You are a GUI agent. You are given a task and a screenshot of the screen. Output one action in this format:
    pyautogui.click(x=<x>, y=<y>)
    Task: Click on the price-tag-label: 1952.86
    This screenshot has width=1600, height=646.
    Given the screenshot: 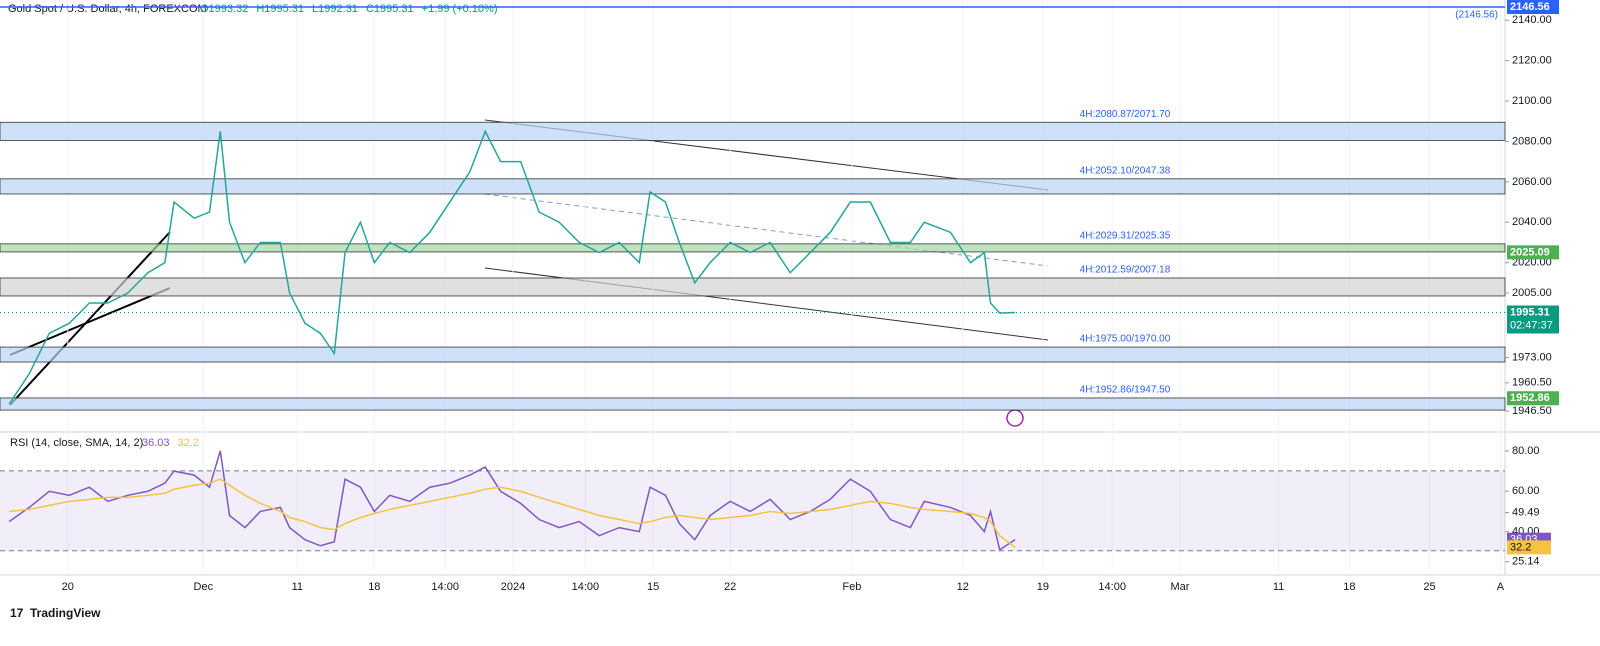 What is the action you would take?
    pyautogui.click(x=1530, y=398)
    